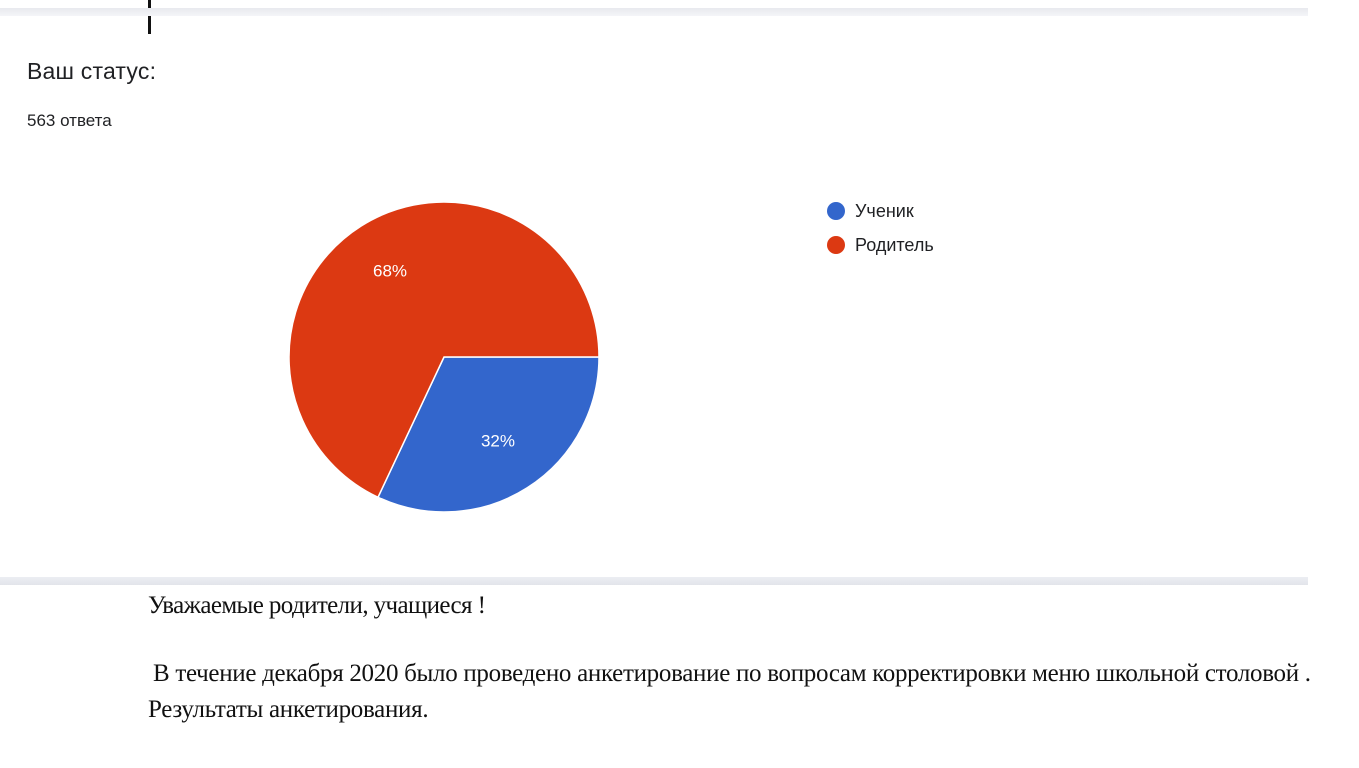 Image resolution: width=1359 pixels, height=768 pixels. I want to click on legend-item-student: Ученик, so click(880, 211).